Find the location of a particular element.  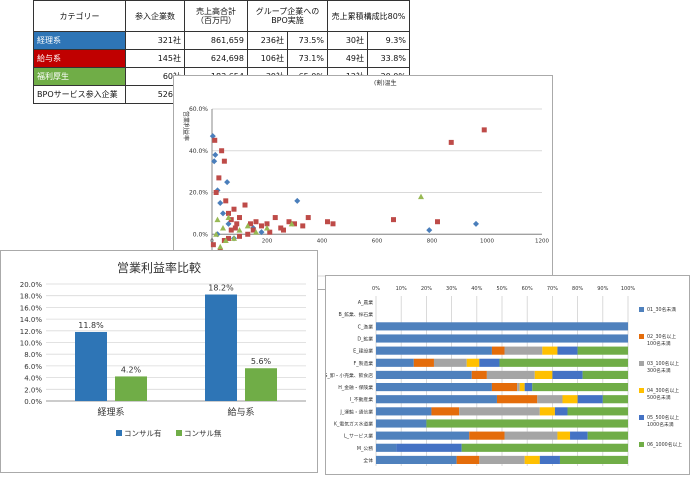

col-ytick: 18.0% is located at coordinates (31, 297).